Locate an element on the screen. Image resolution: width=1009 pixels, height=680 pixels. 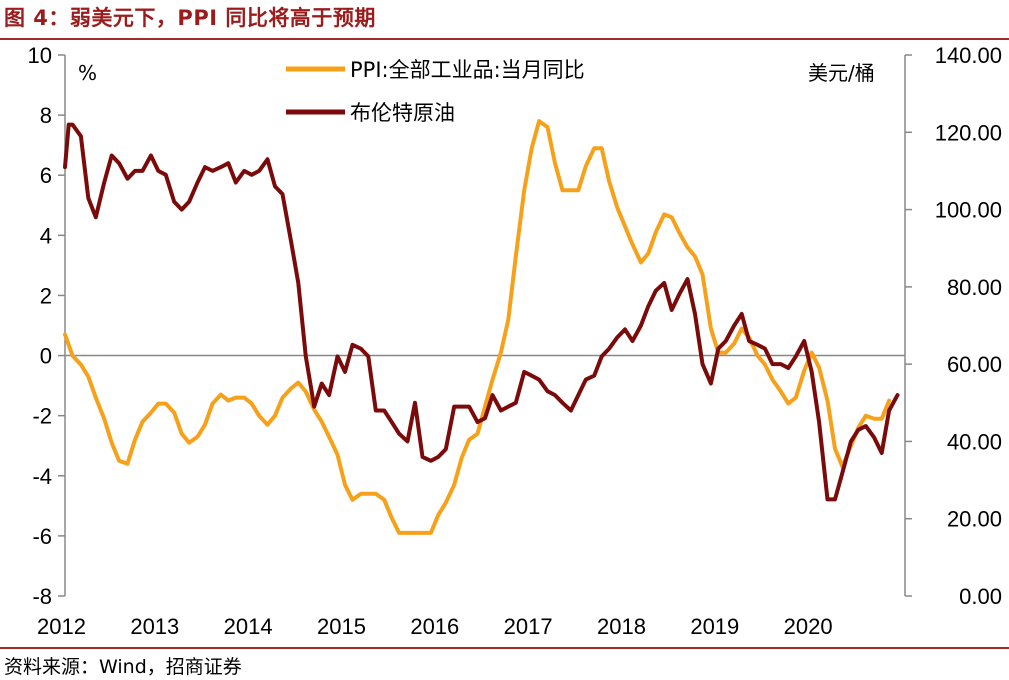
left-tick-label: 8 is located at coordinates (46, 115).